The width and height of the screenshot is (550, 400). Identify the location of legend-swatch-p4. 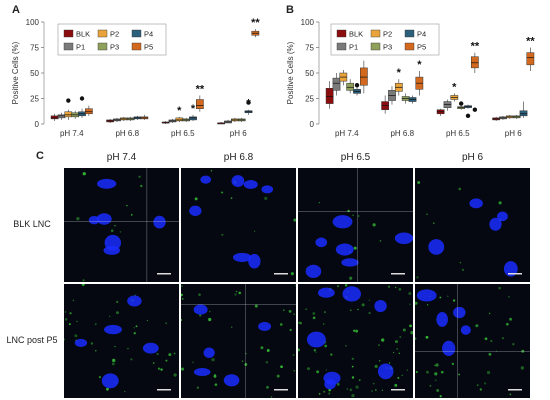
(136, 33).